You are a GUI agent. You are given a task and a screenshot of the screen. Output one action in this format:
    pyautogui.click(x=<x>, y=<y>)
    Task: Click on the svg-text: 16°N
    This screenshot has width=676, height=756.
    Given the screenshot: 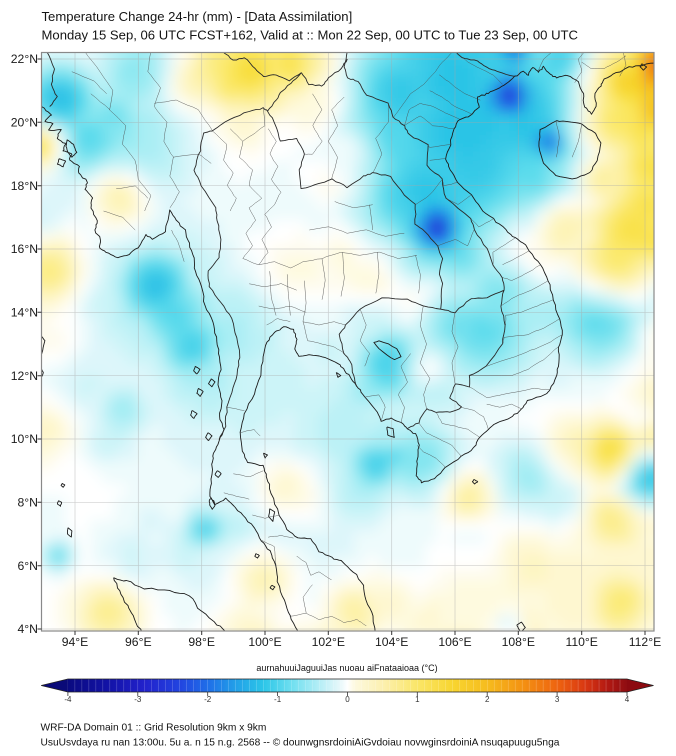 What is the action you would take?
    pyautogui.click(x=24, y=249)
    